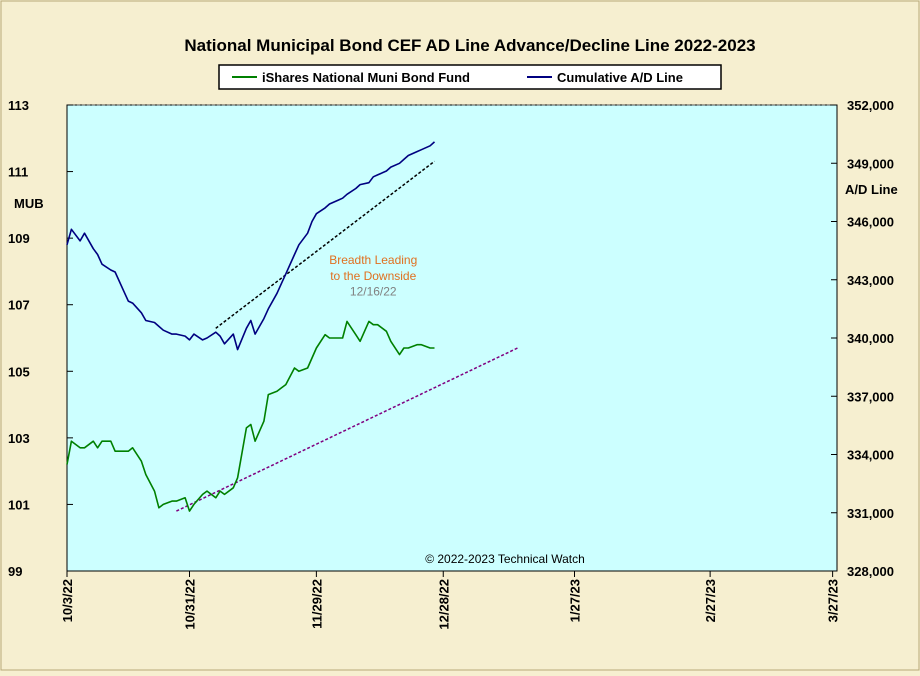 This screenshot has height=676, width=920. Describe the element at coordinates (67, 600) in the screenshot. I see `x-tick-label: 10/3/22` at that location.